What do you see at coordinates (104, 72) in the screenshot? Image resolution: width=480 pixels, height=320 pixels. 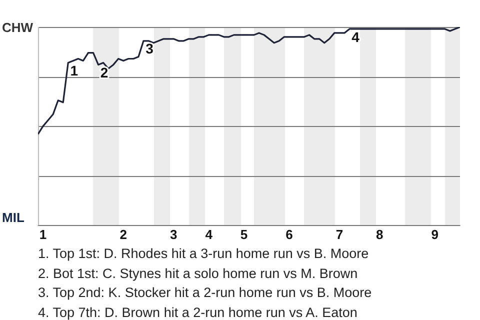 I see `annotation: 2` at bounding box center [104, 72].